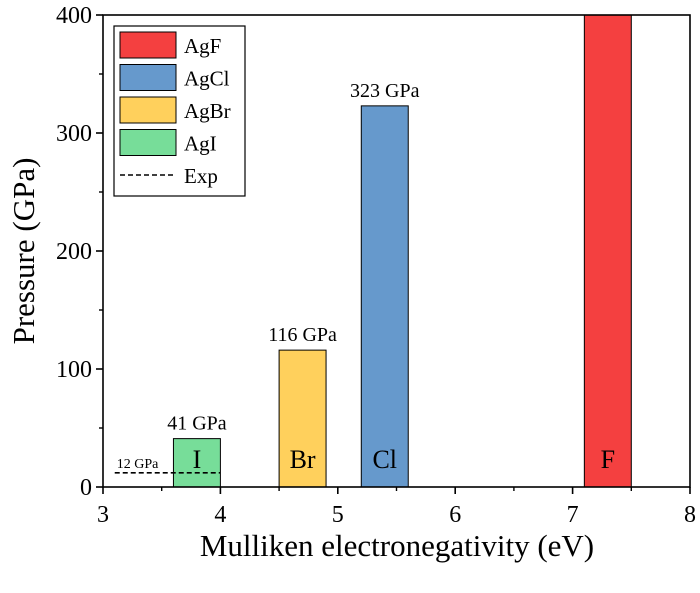 Image resolution: width=700 pixels, height=593 pixels. I want to click on legend-swatch-agcl, so click(148, 77).